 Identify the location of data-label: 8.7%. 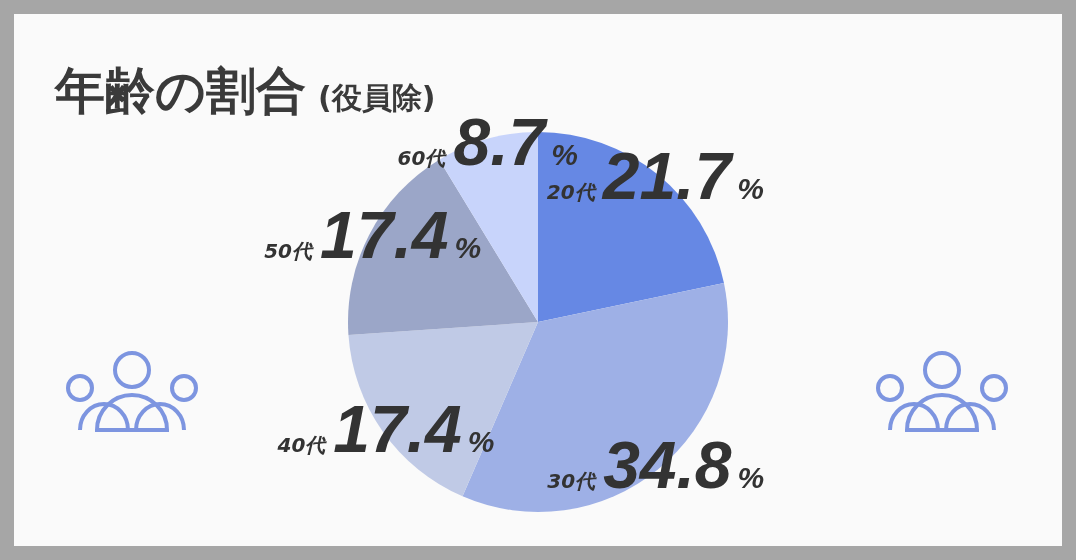
(515, 141).